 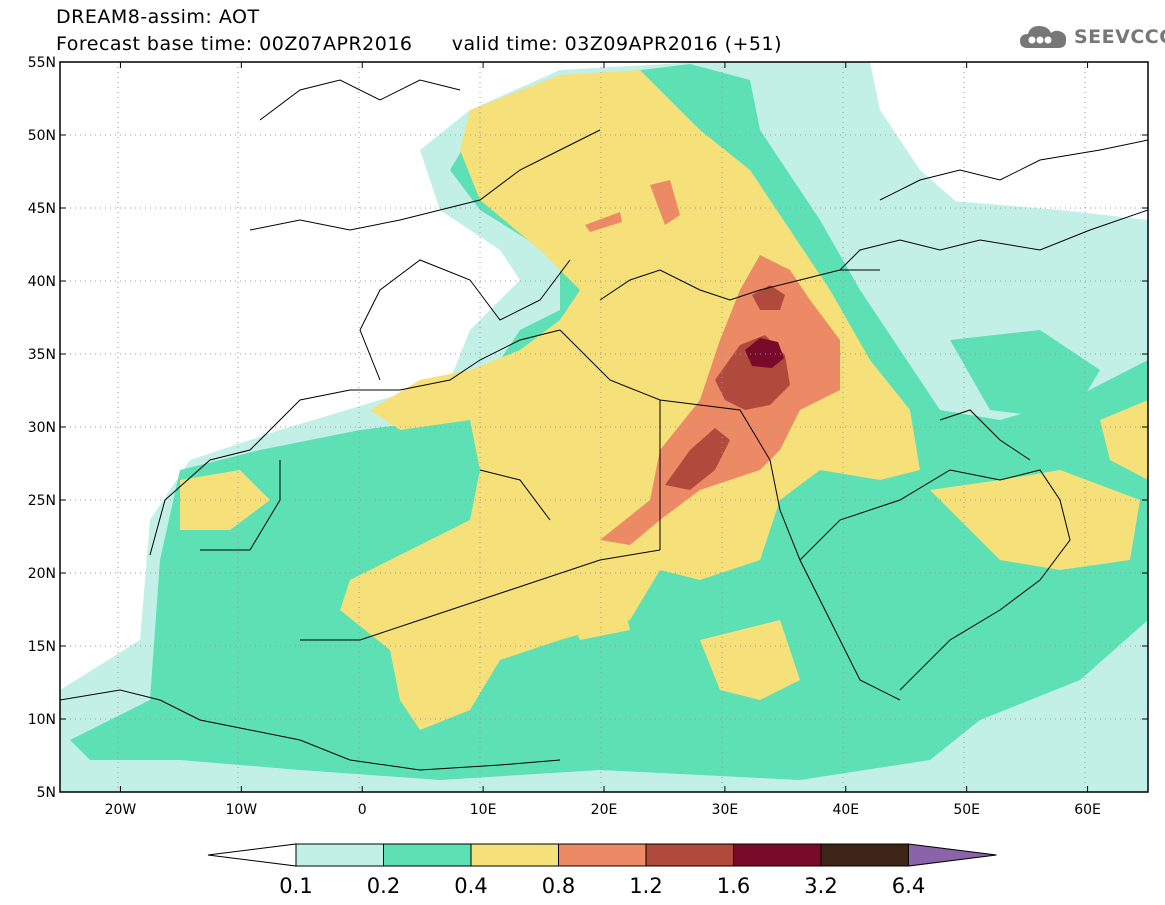 I want to click on lat-label: 20N, so click(x=42, y=574).